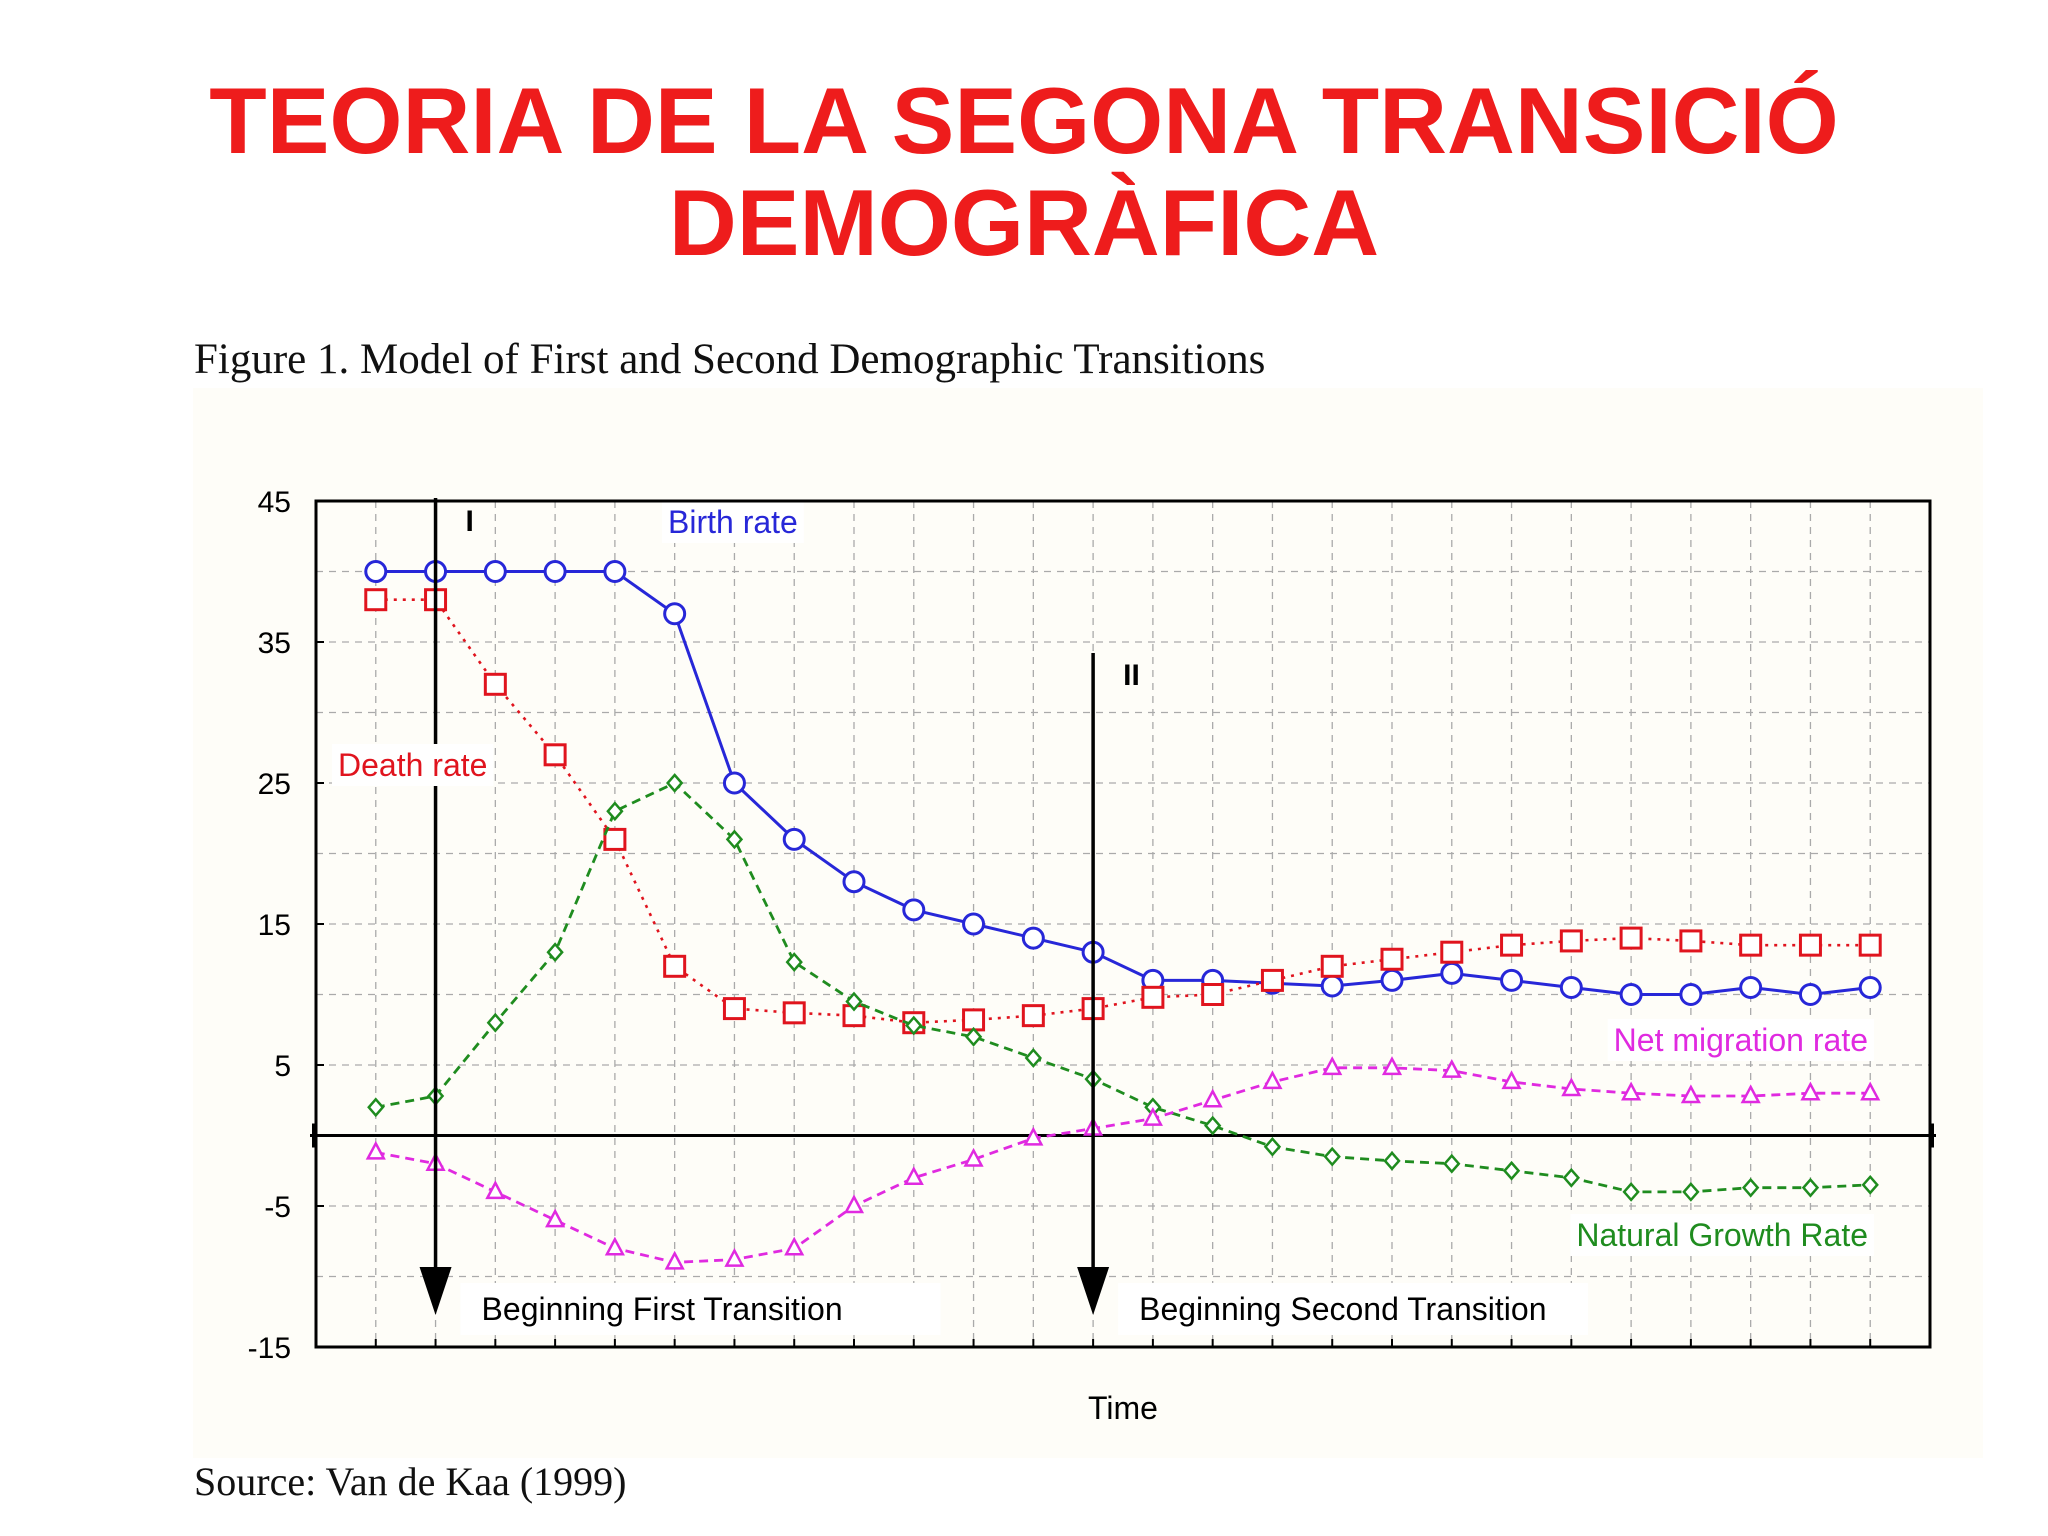  What do you see at coordinates (1024, 120) in the screenshot?
I see `slide-title-line-1: TEORIA DE LA SEGONA TRANSICIÓ` at bounding box center [1024, 120].